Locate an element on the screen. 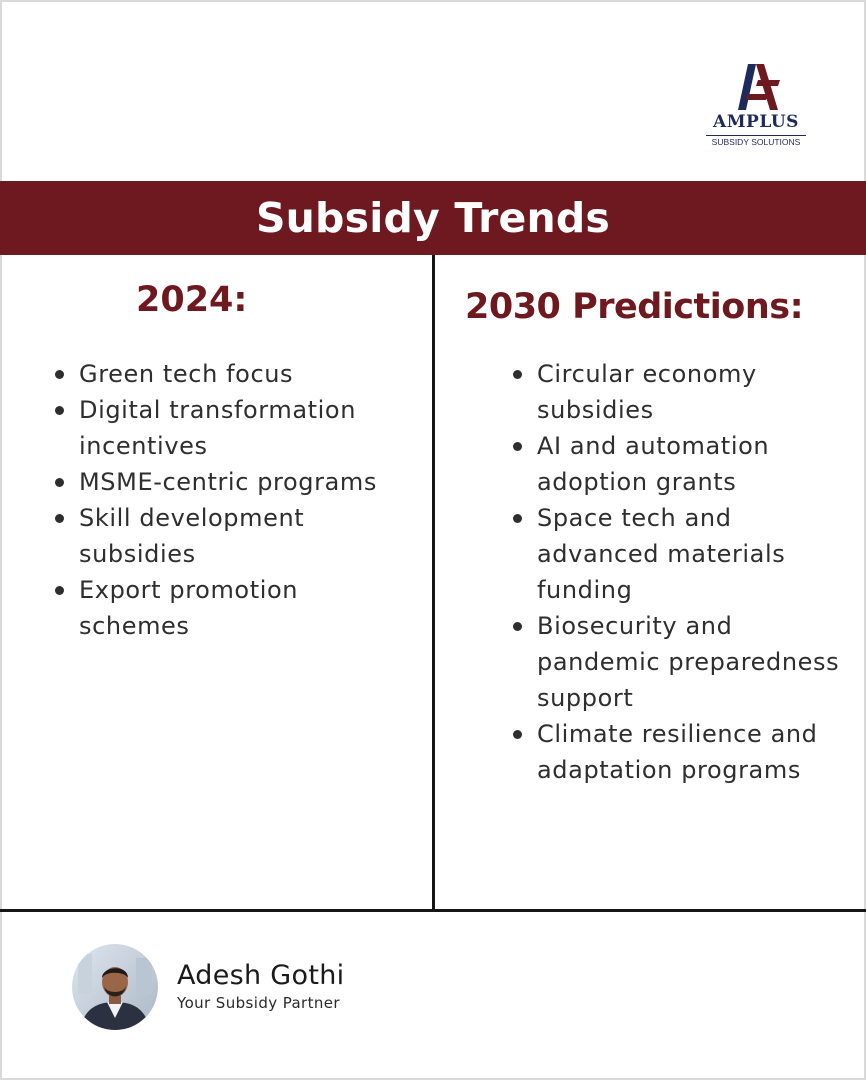  list-item: Export promotion schemes is located at coordinates (232, 608).